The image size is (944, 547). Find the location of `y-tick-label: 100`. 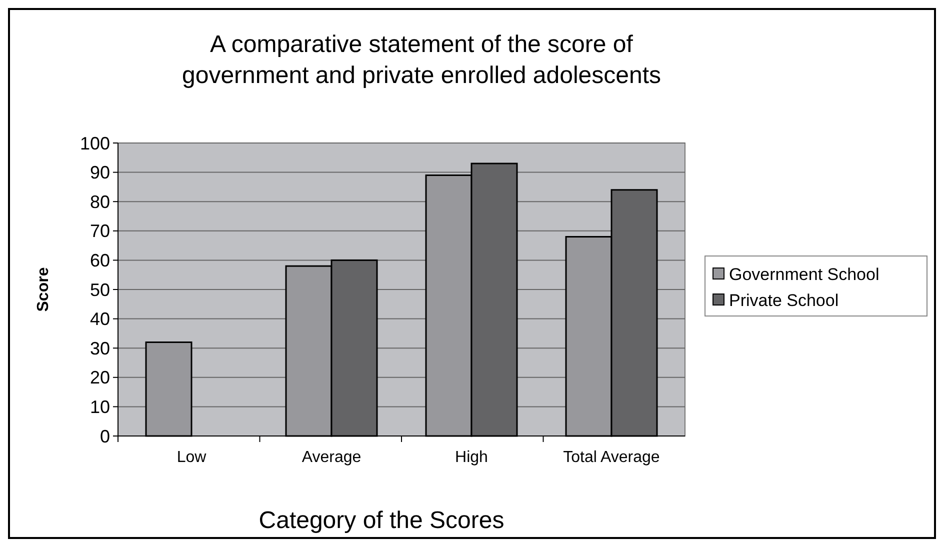

y-tick-label: 100 is located at coordinates (95, 143).